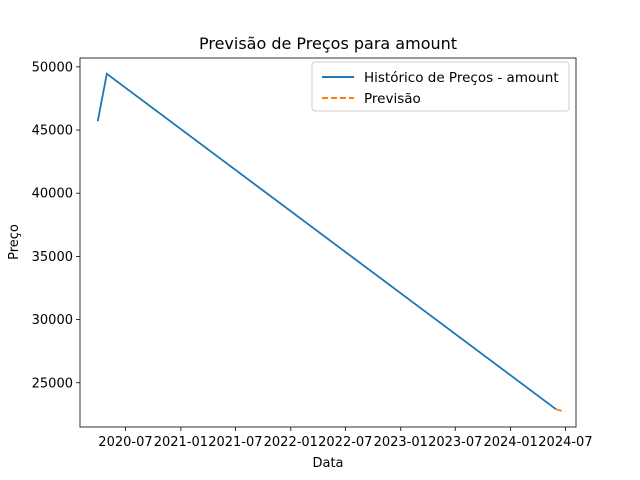  Describe the element at coordinates (461, 78) in the screenshot. I see `legend-label-historico: Histórico de Preços - amount` at that location.